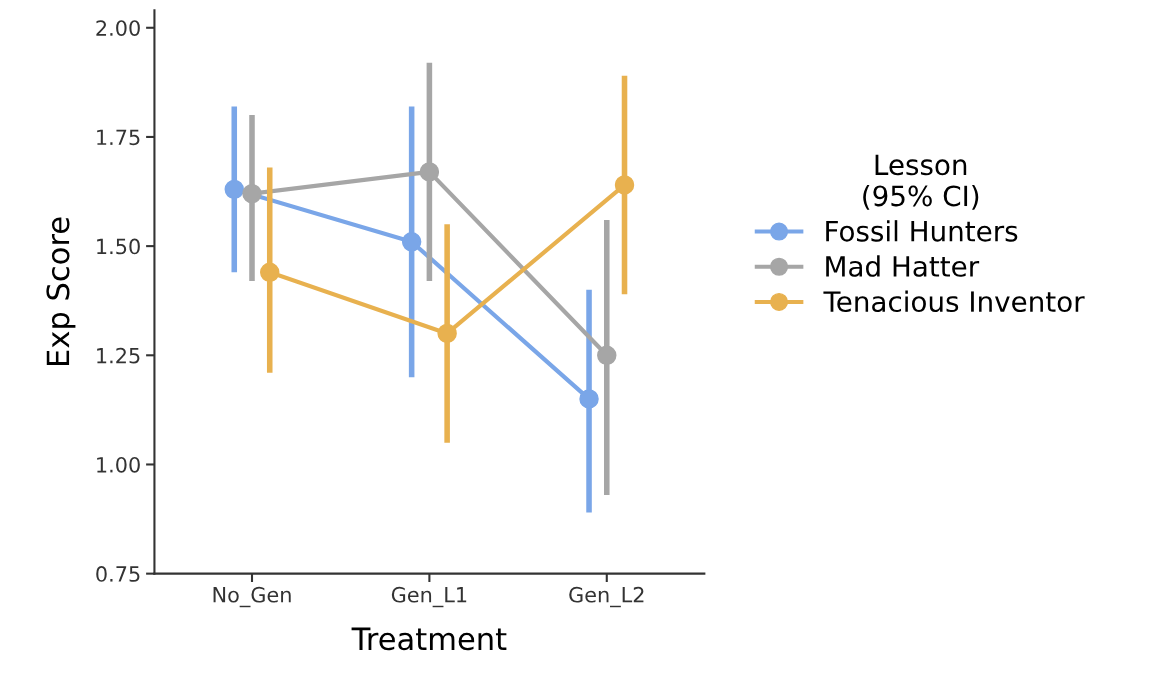  What do you see at coordinates (118, 28) in the screenshot?
I see `y-tick-label: 2.00` at bounding box center [118, 28].